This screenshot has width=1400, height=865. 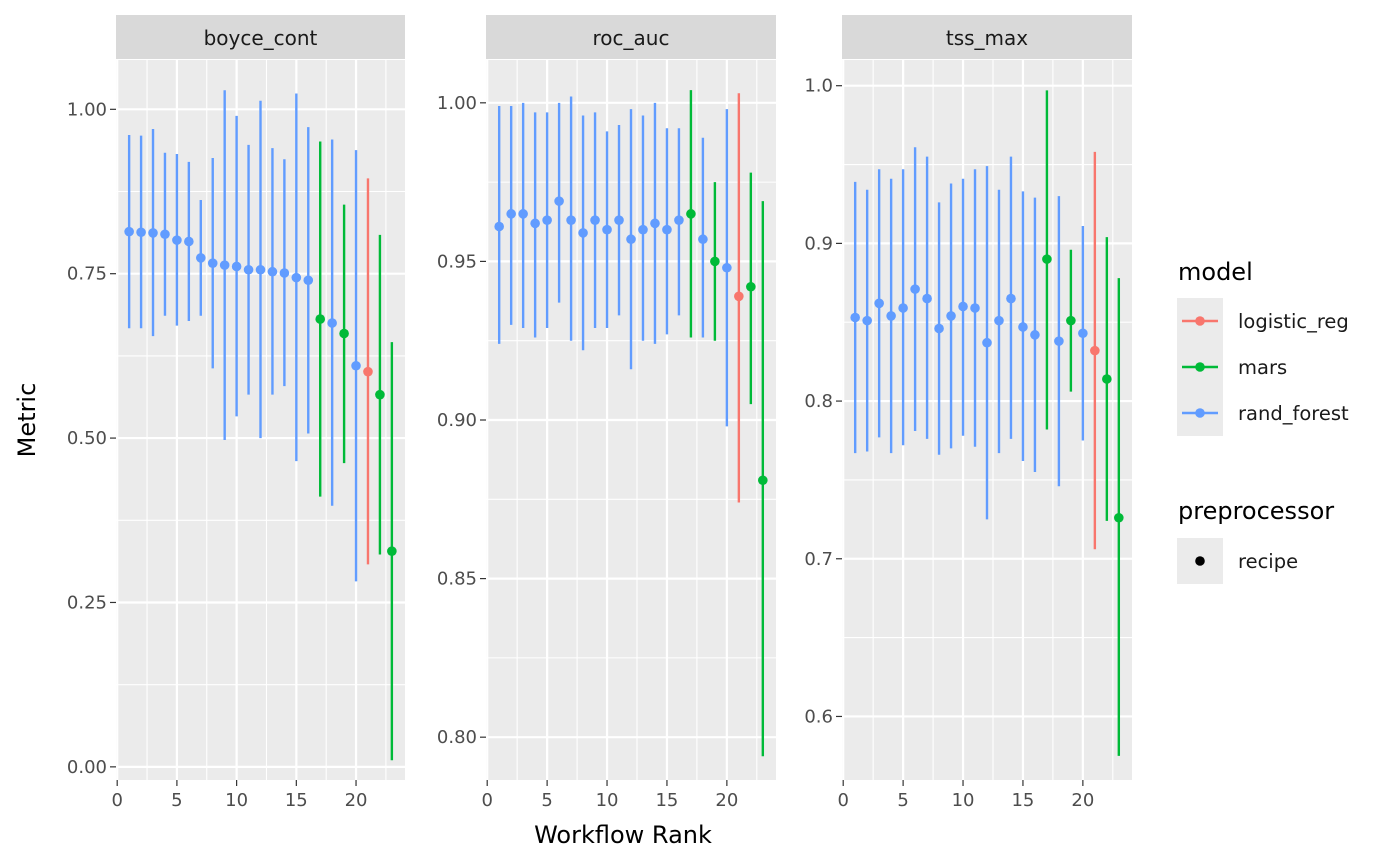 I want to click on y-tick-label: 0.7, so click(x=818, y=559).